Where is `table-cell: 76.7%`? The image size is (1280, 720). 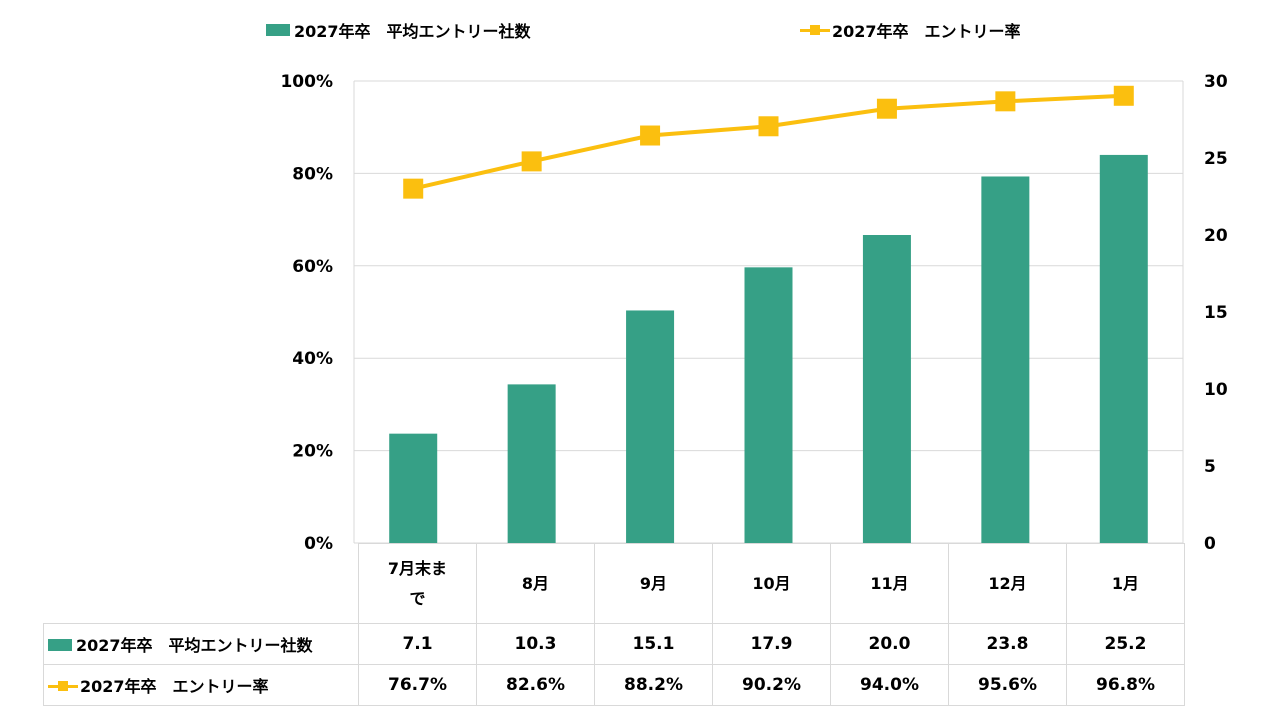
table-cell: 76.7% is located at coordinates (417, 685).